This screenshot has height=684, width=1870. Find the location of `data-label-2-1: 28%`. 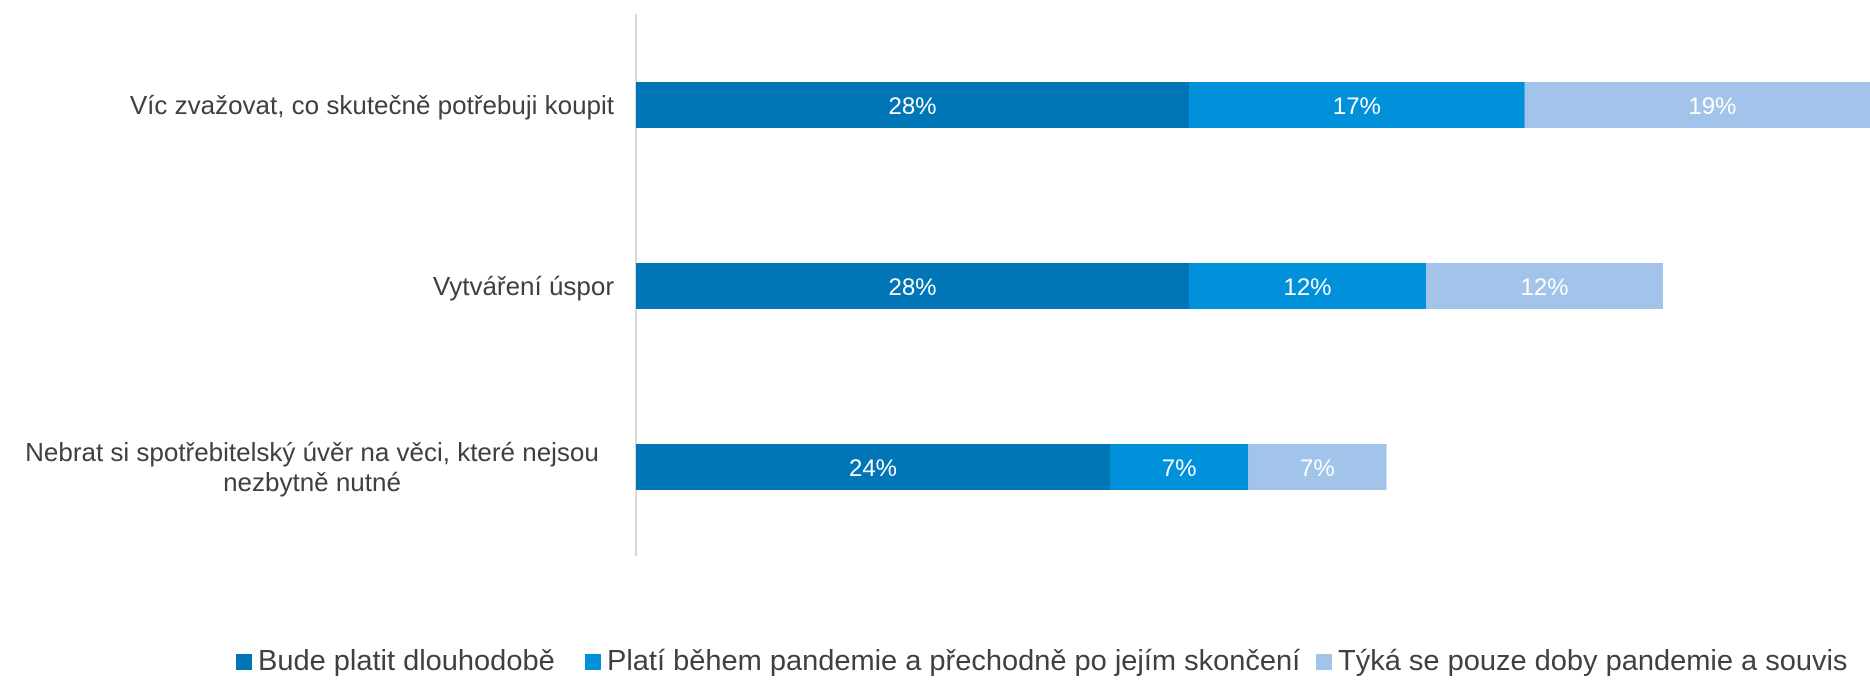

data-label-2-1: 28% is located at coordinates (912, 287).